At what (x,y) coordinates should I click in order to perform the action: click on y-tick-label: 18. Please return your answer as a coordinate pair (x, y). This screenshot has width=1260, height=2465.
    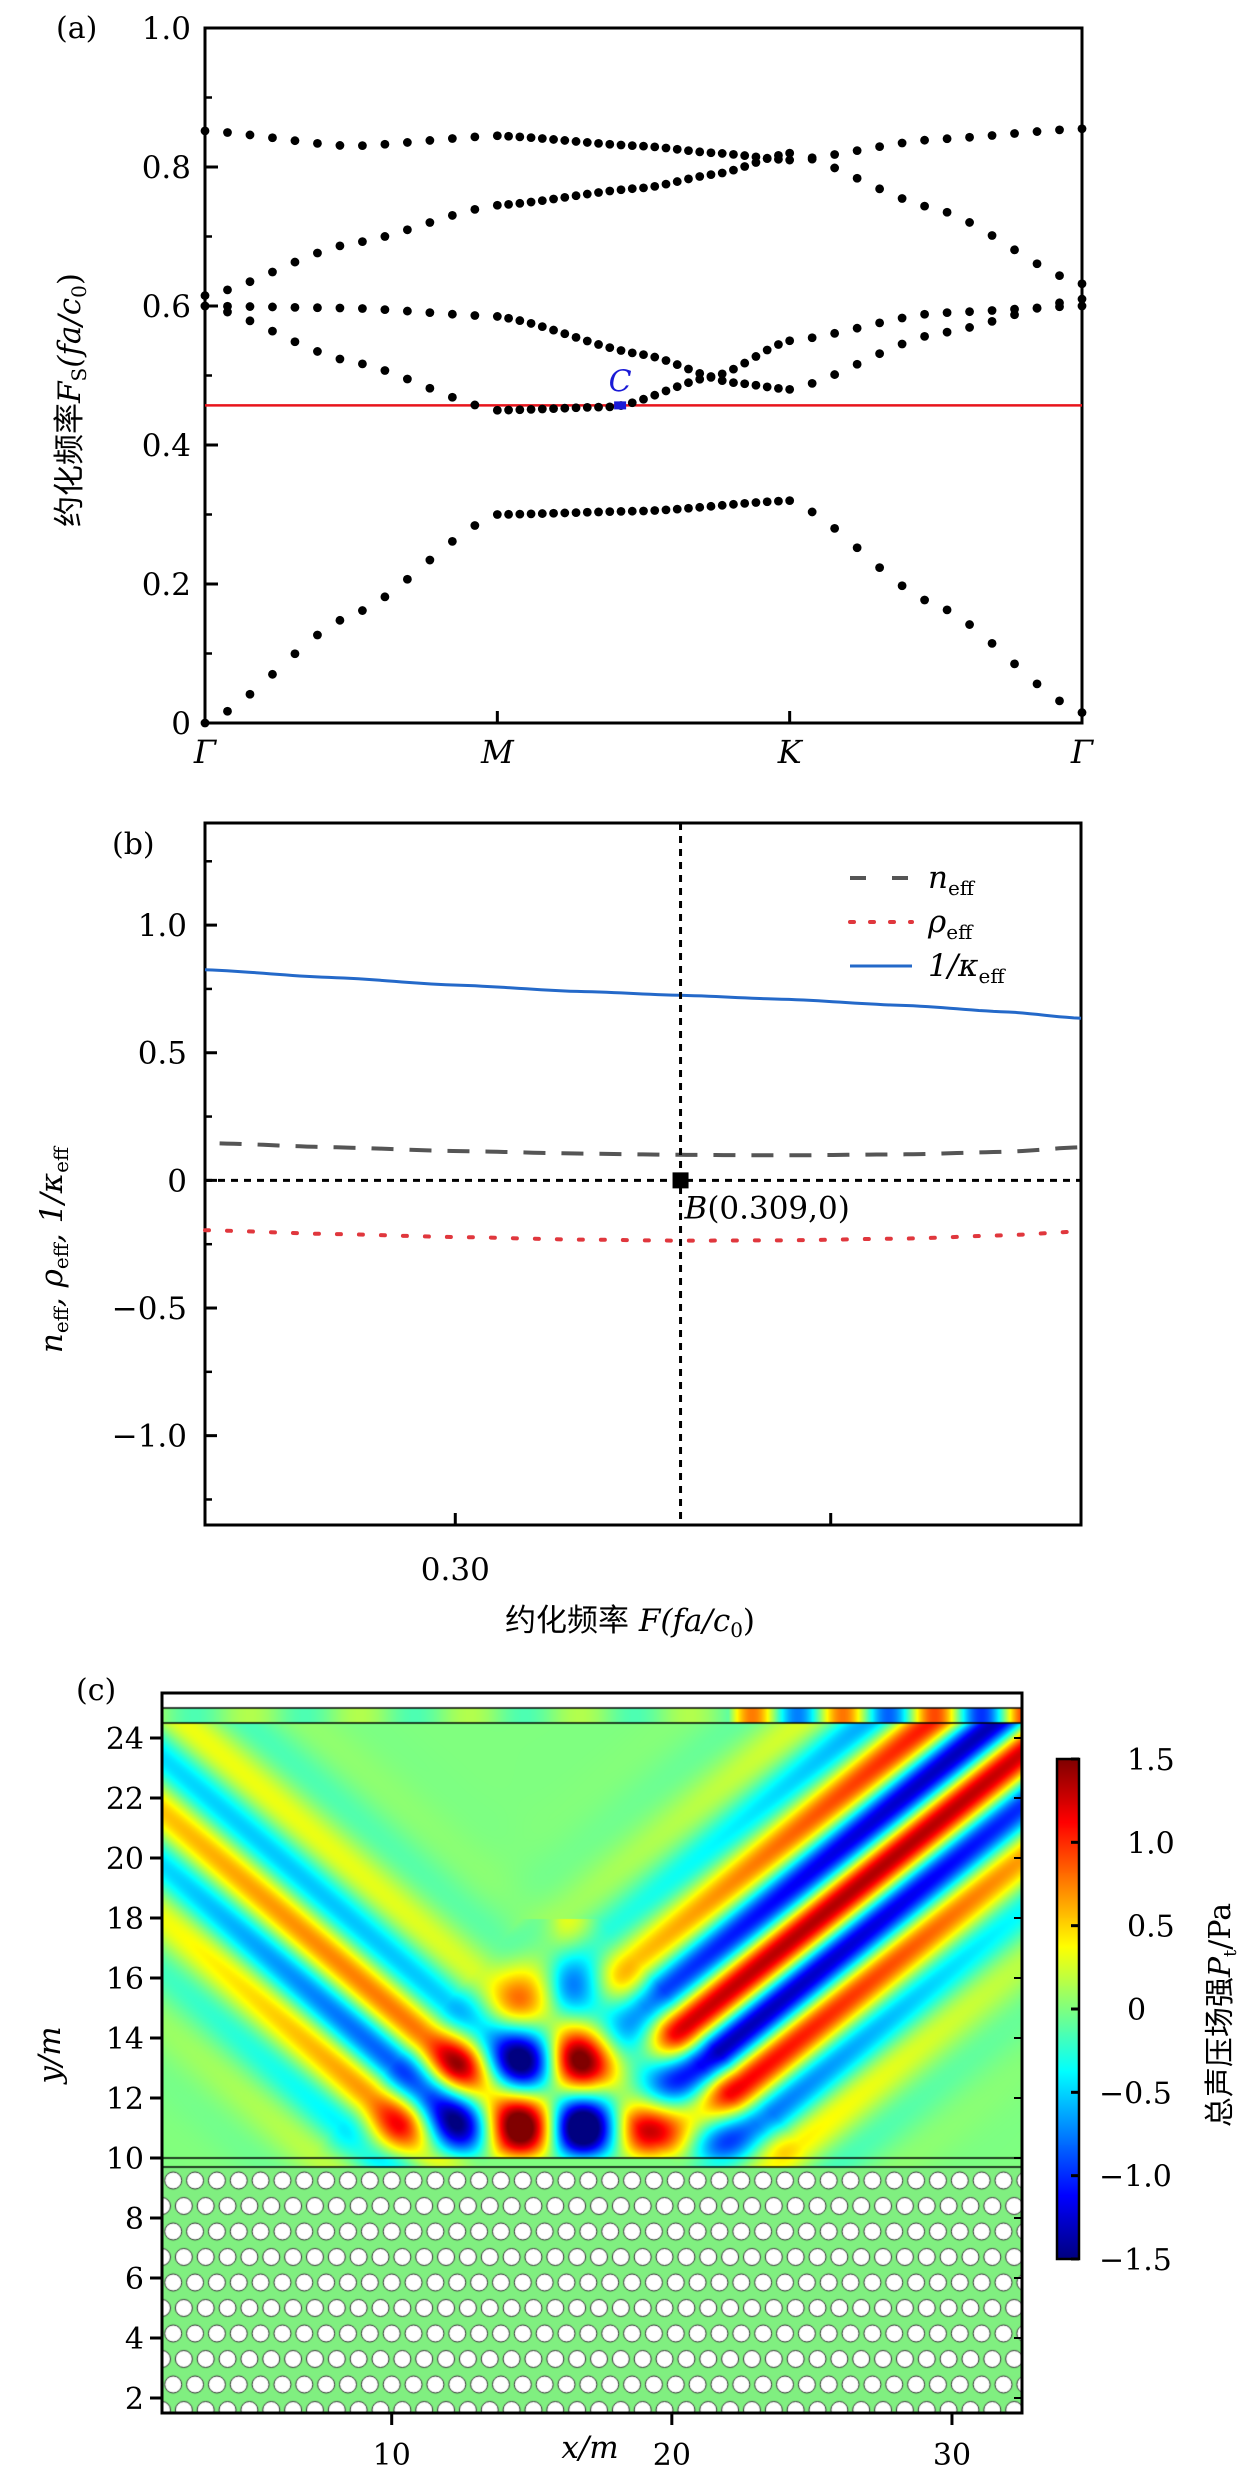
    Looking at the image, I should click on (125, 1919).